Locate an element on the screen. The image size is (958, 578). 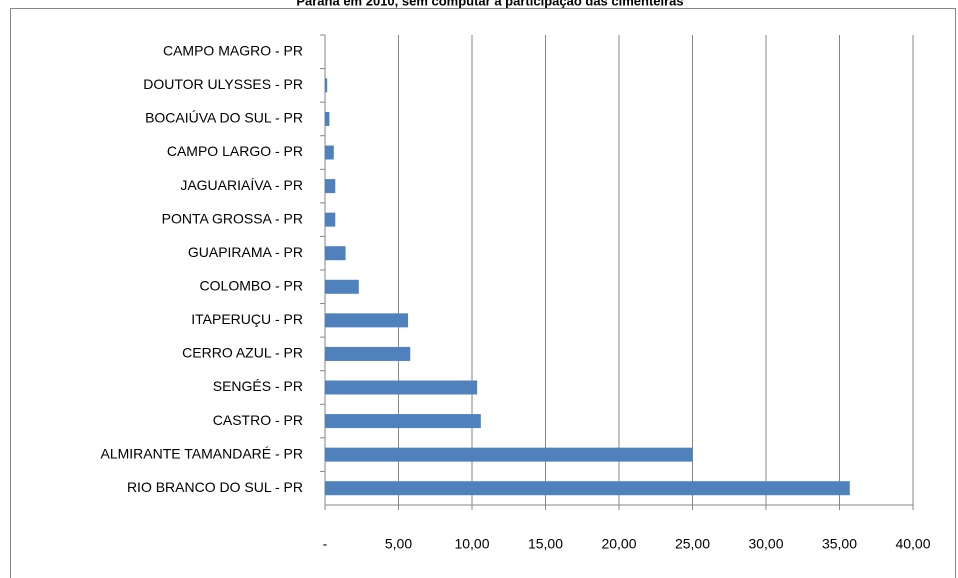
y-tick-label: JAGUARIAÍVA - PR is located at coordinates (241, 185).